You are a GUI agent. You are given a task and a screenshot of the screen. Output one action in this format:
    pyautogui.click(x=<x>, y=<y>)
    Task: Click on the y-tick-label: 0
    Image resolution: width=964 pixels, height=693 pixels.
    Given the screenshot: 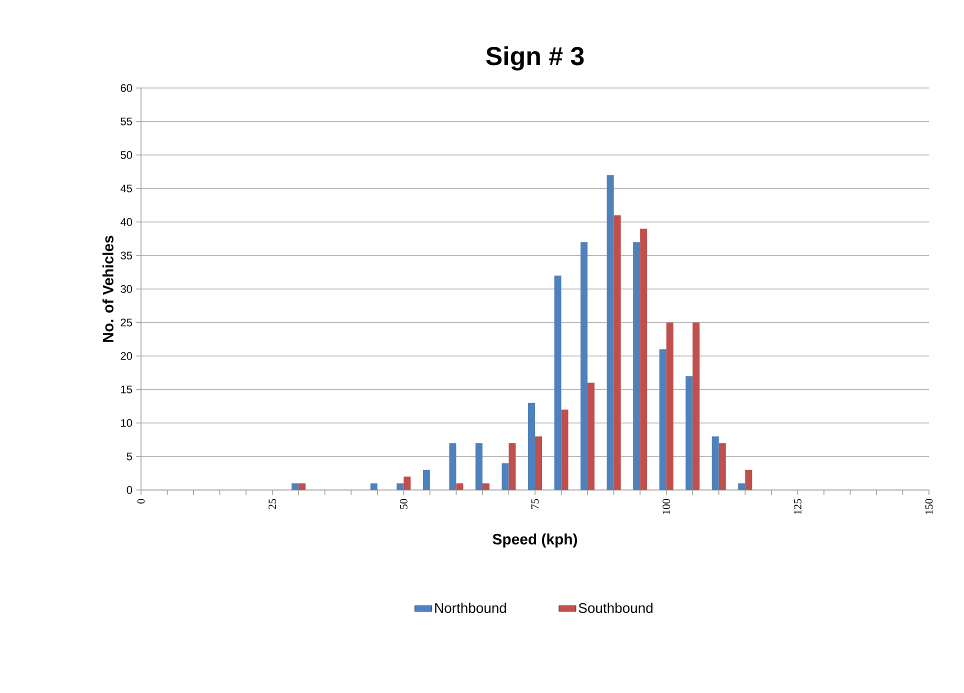 What is the action you would take?
    pyautogui.click(x=129, y=490)
    